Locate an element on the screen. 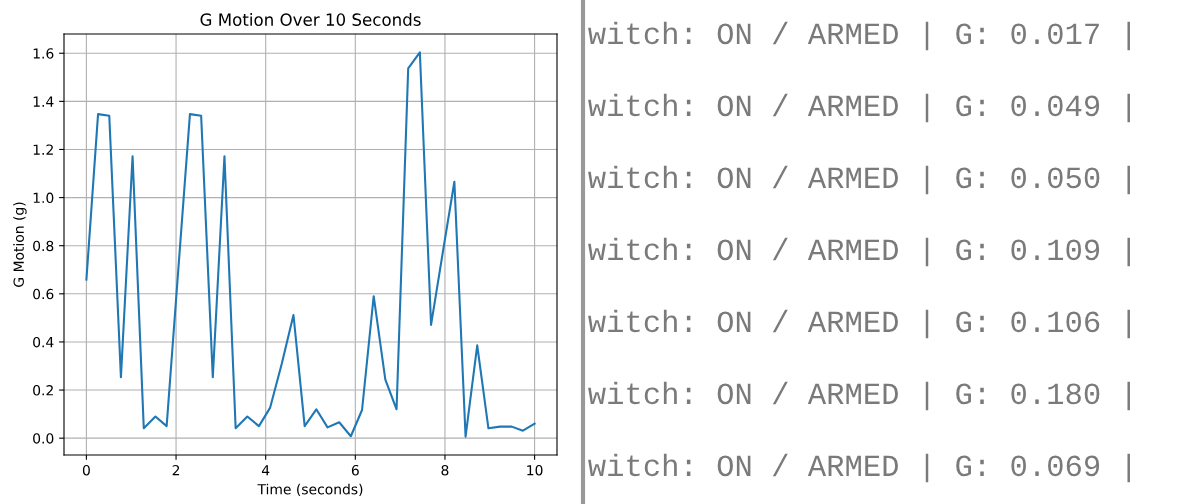 The image size is (1183, 504). x-tick-label: 2 is located at coordinates (176, 470).